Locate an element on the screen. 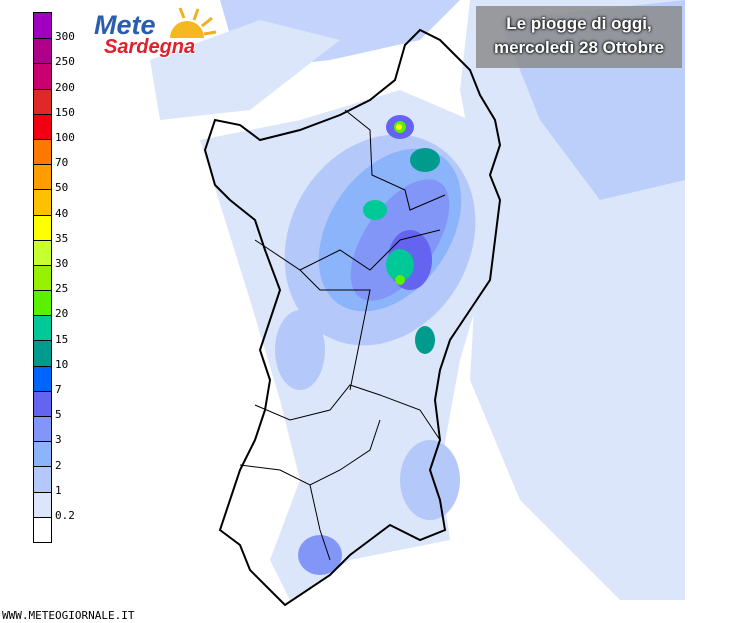 The image size is (732, 623). legend-label: 1 is located at coordinates (58, 490).